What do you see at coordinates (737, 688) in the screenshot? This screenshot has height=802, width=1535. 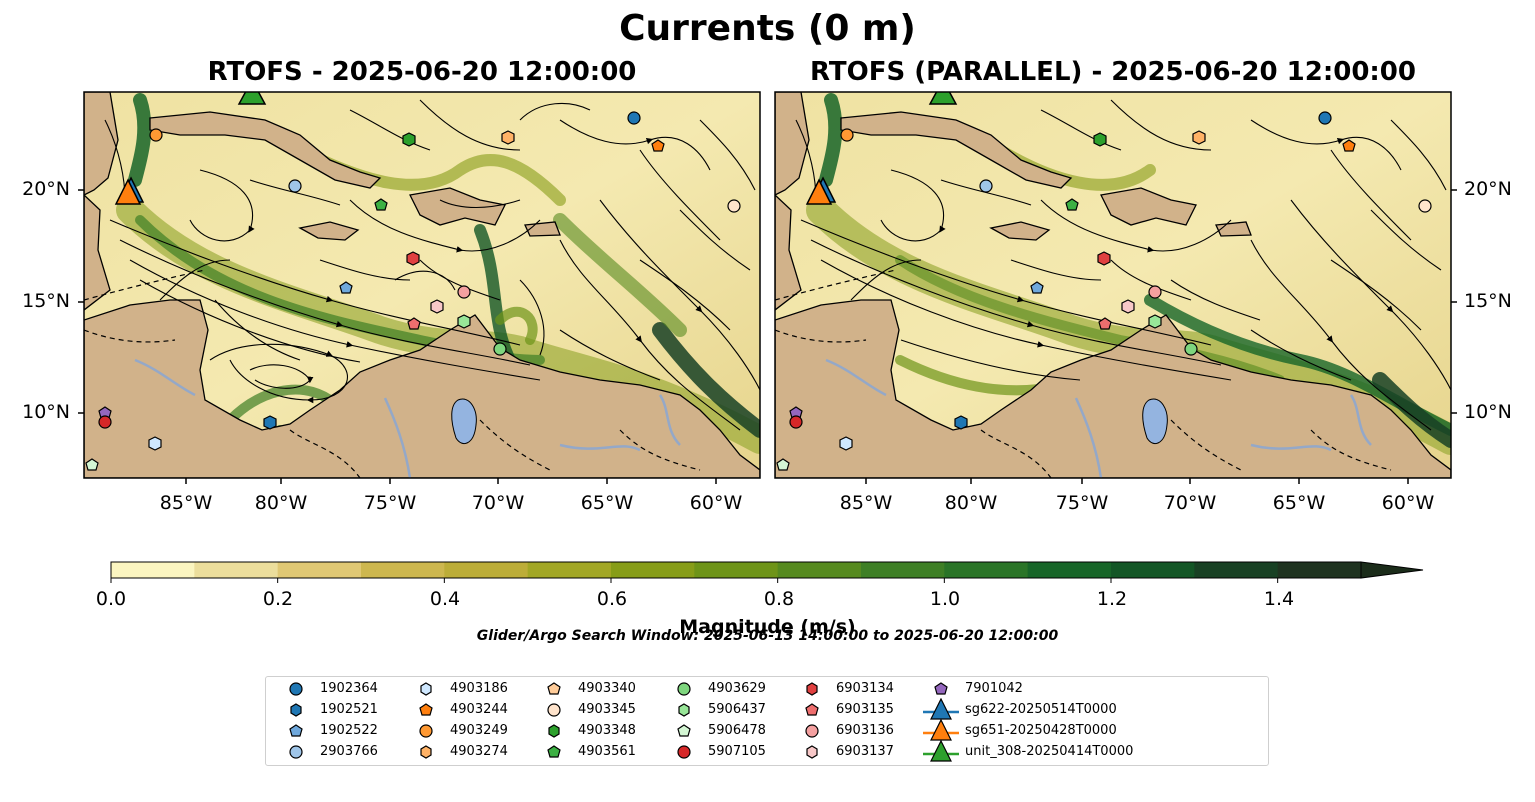 I see `legend-label: 4903629` at bounding box center [737, 688].